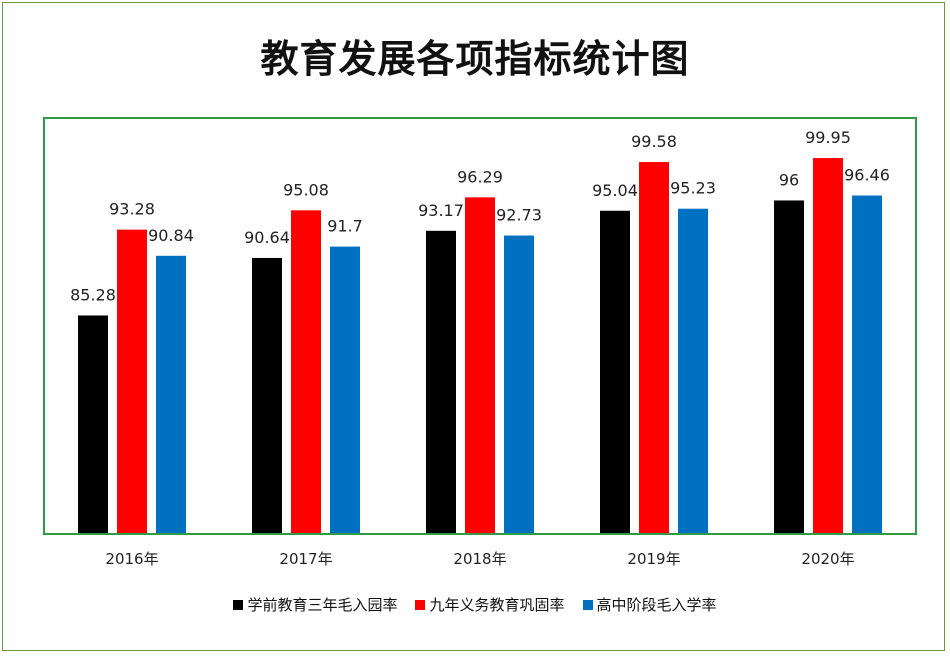  Describe the element at coordinates (322, 605) in the screenshot. I see `legend-label-preschool: 学前教育三年毛入园率` at that location.